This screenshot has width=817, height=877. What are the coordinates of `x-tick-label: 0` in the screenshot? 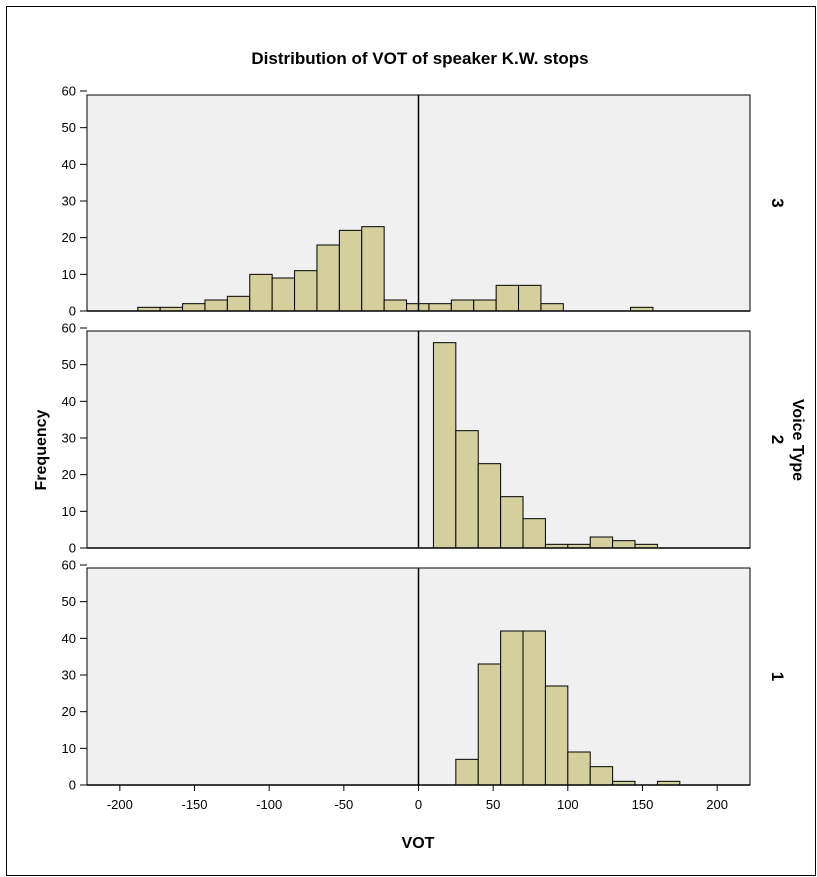 It's located at (418, 804).